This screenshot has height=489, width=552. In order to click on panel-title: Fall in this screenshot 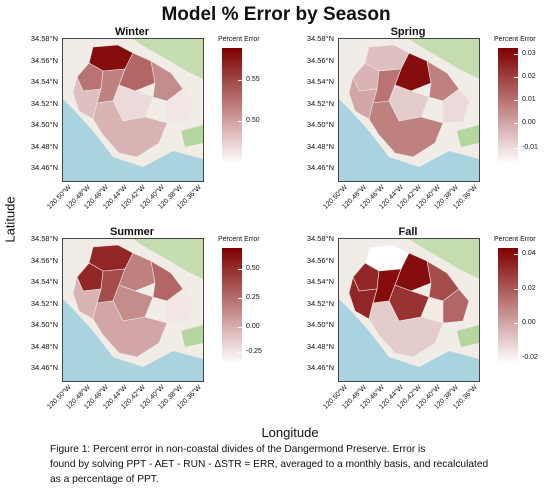, I will do `click(408, 232)`.